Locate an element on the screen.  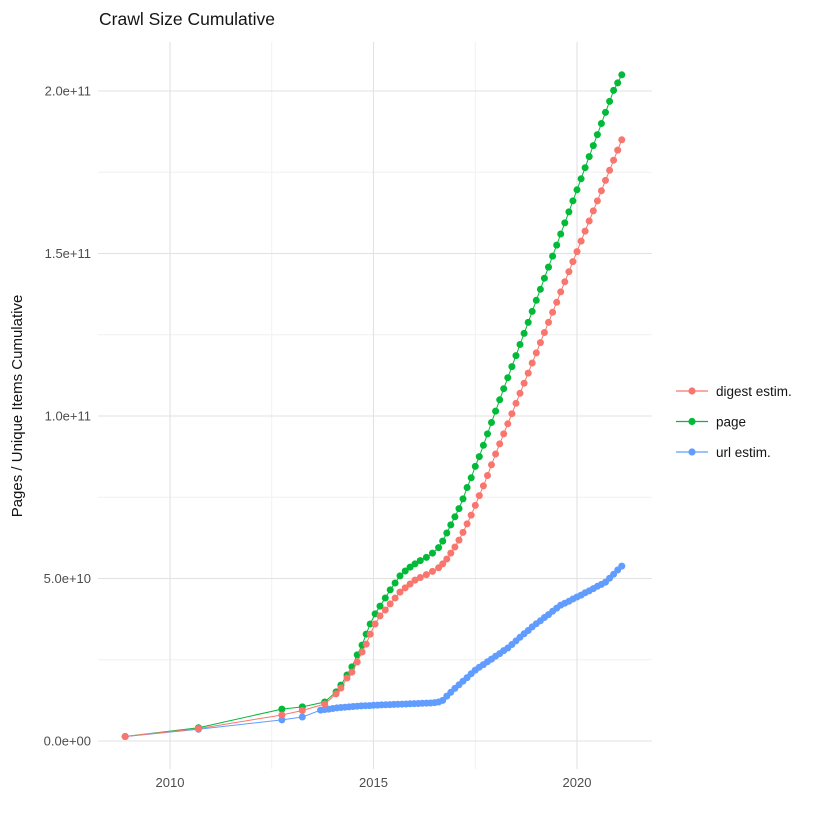
legend-label: url estim. is located at coordinates (743, 452).